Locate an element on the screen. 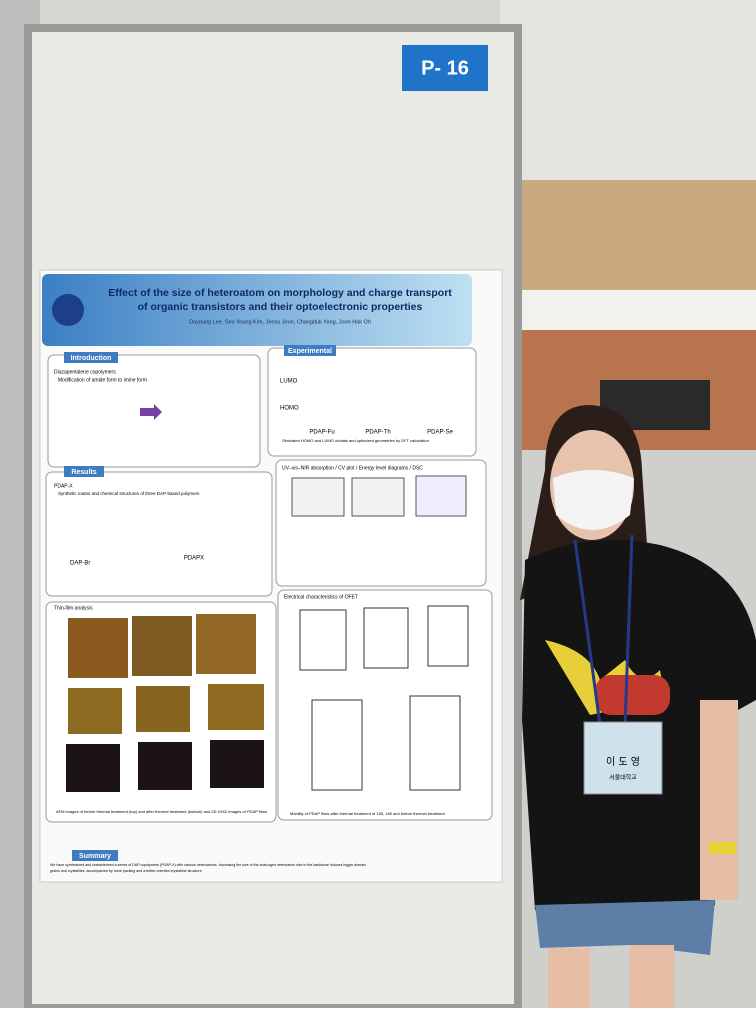 This screenshot has width=756, height=1013. logo is located at coordinates (68, 310).